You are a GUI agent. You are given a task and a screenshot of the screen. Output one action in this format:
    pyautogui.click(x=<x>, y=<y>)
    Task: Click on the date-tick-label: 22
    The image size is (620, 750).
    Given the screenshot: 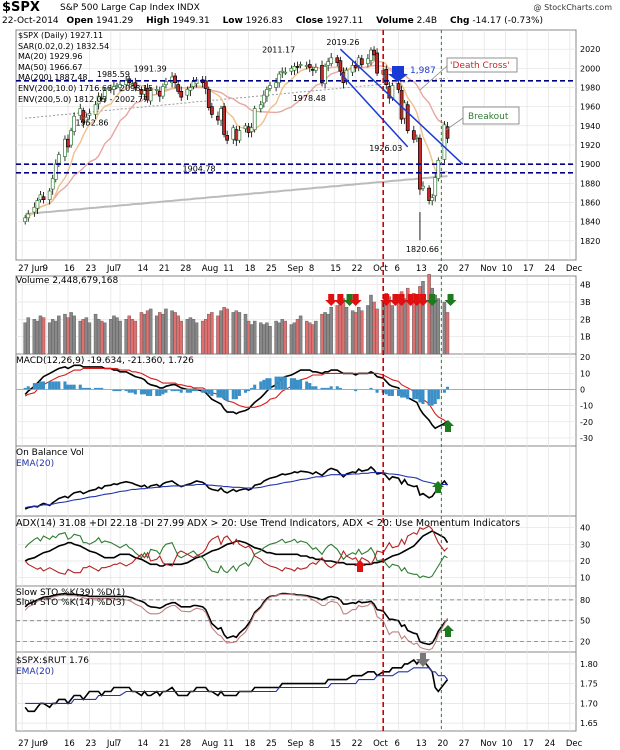 What is the action you would take?
    pyautogui.click(x=357, y=269)
    